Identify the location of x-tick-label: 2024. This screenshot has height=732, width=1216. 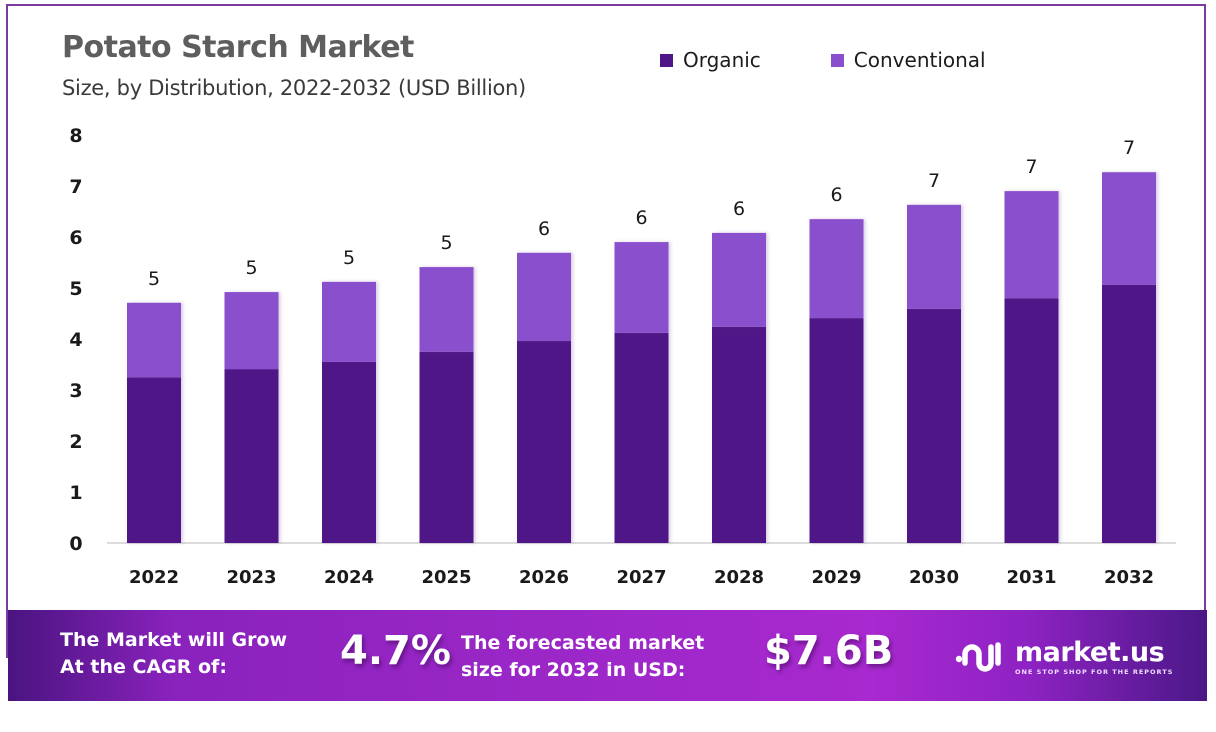
(349, 577).